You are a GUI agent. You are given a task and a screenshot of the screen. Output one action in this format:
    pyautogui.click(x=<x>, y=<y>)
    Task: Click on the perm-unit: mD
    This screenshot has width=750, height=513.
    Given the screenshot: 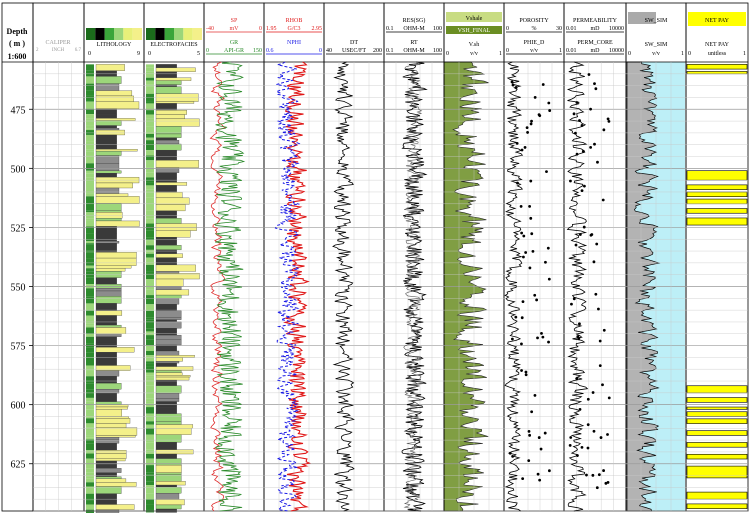 What is the action you would take?
    pyautogui.click(x=596, y=29)
    